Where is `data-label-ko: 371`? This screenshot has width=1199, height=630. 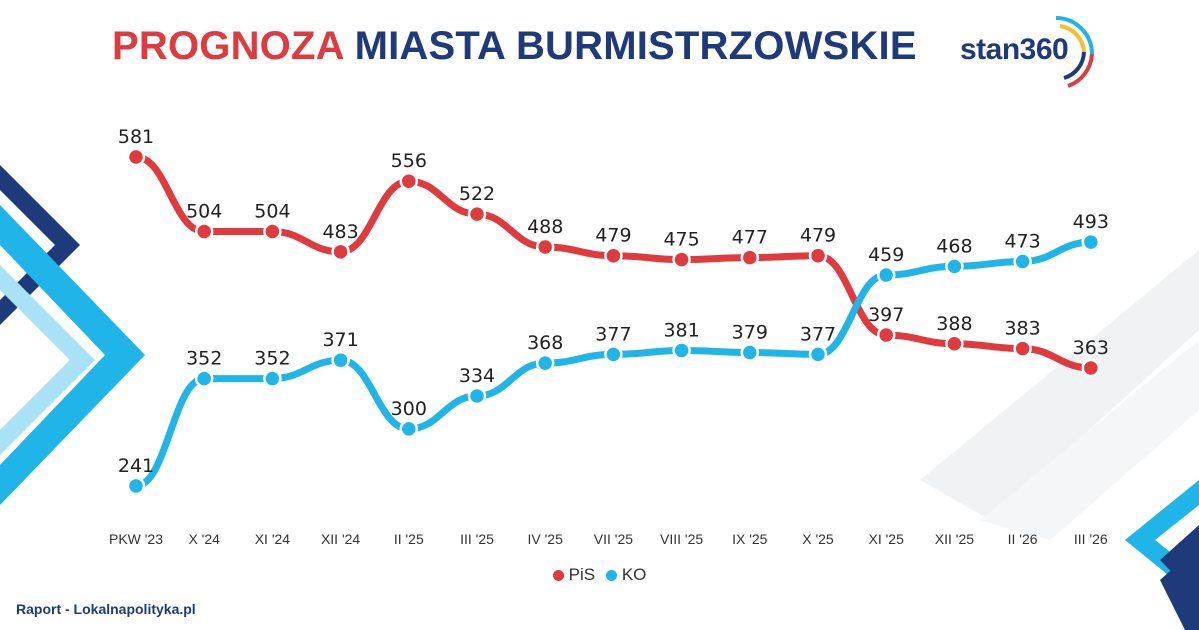
data-label-ko: 371 is located at coordinates (340, 340).